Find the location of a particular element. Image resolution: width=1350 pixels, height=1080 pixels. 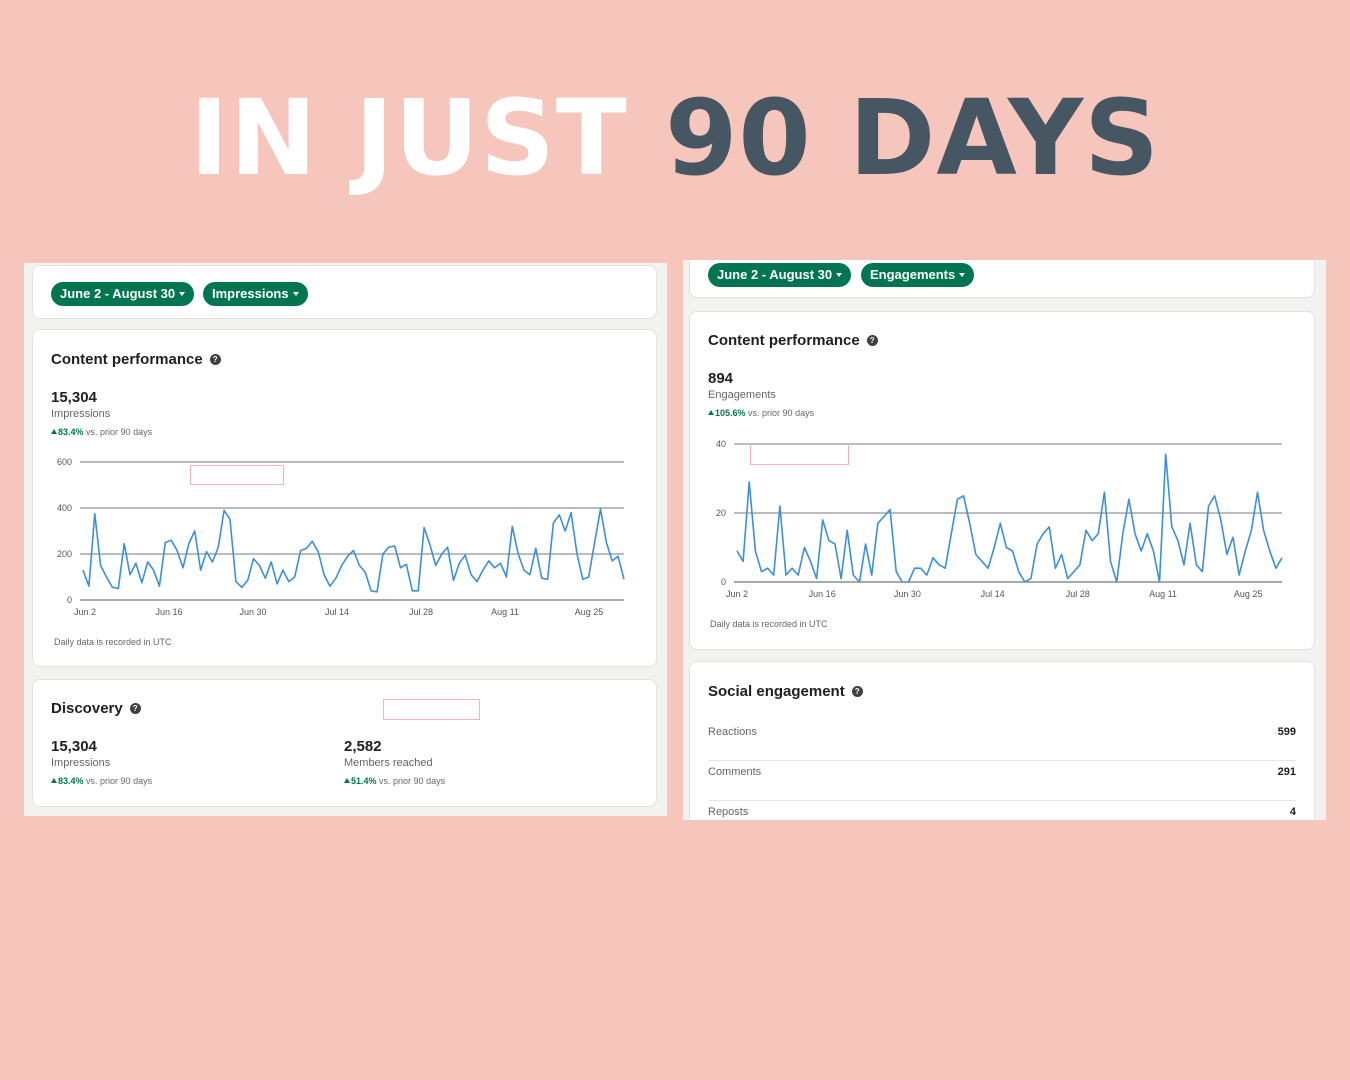

engagements-delta: 105.6% vs. prior 90 days is located at coordinates (761, 413).